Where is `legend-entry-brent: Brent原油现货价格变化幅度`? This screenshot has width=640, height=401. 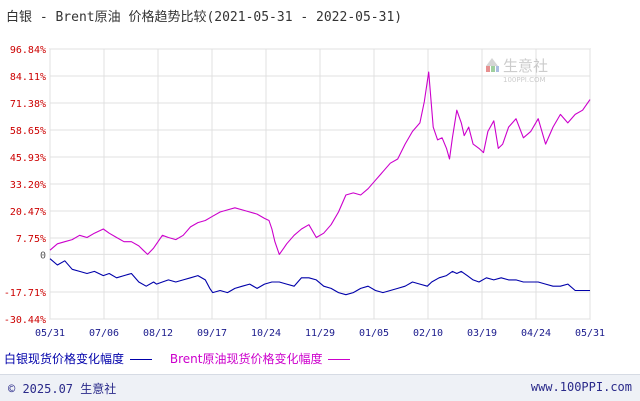 legend-entry-brent: Brent原油现货价格变化幅度 is located at coordinates (260, 358).